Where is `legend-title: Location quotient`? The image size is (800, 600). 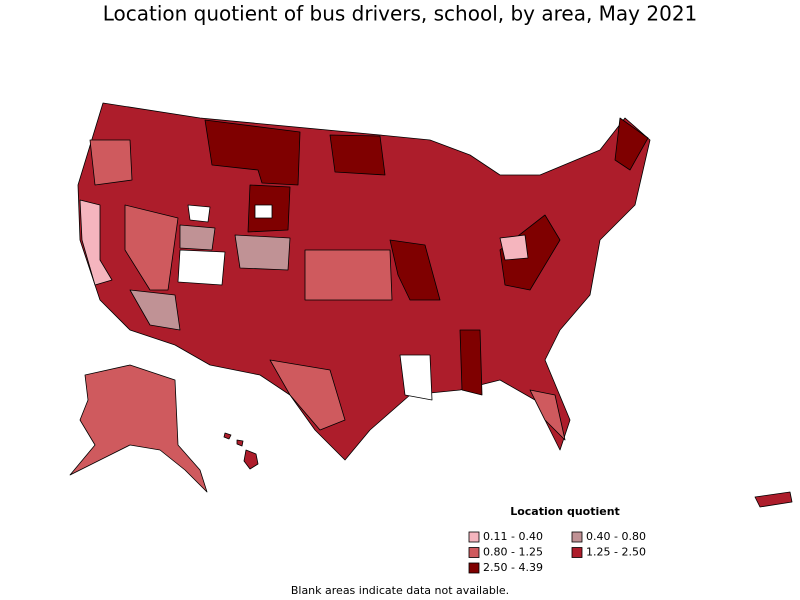 legend-title: Location quotient is located at coordinates (565, 511).